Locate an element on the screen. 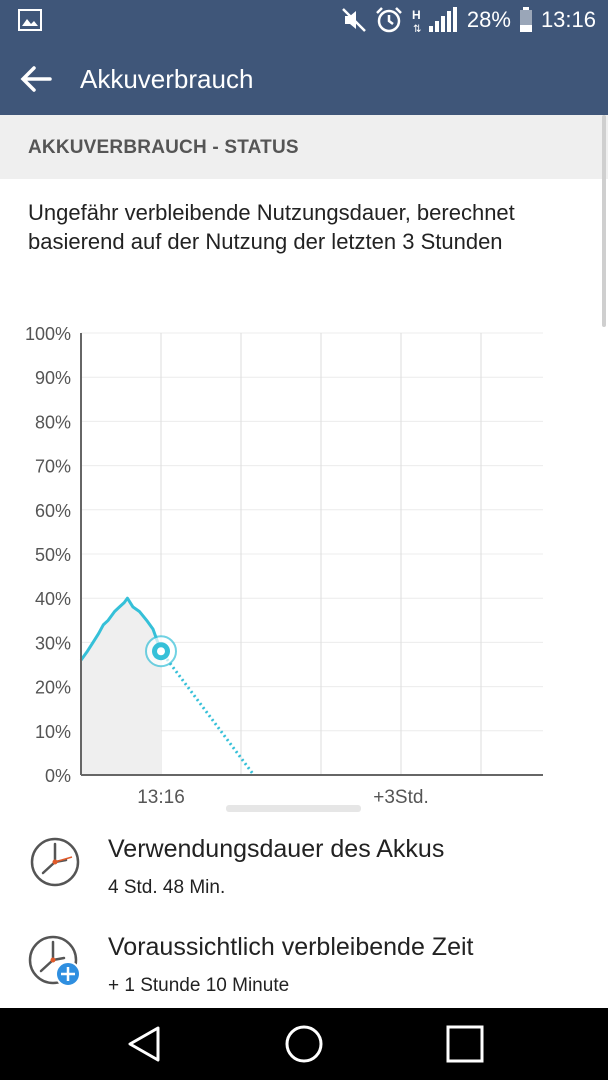 The width and height of the screenshot is (608, 1080). battery-icon is located at coordinates (525, 19).